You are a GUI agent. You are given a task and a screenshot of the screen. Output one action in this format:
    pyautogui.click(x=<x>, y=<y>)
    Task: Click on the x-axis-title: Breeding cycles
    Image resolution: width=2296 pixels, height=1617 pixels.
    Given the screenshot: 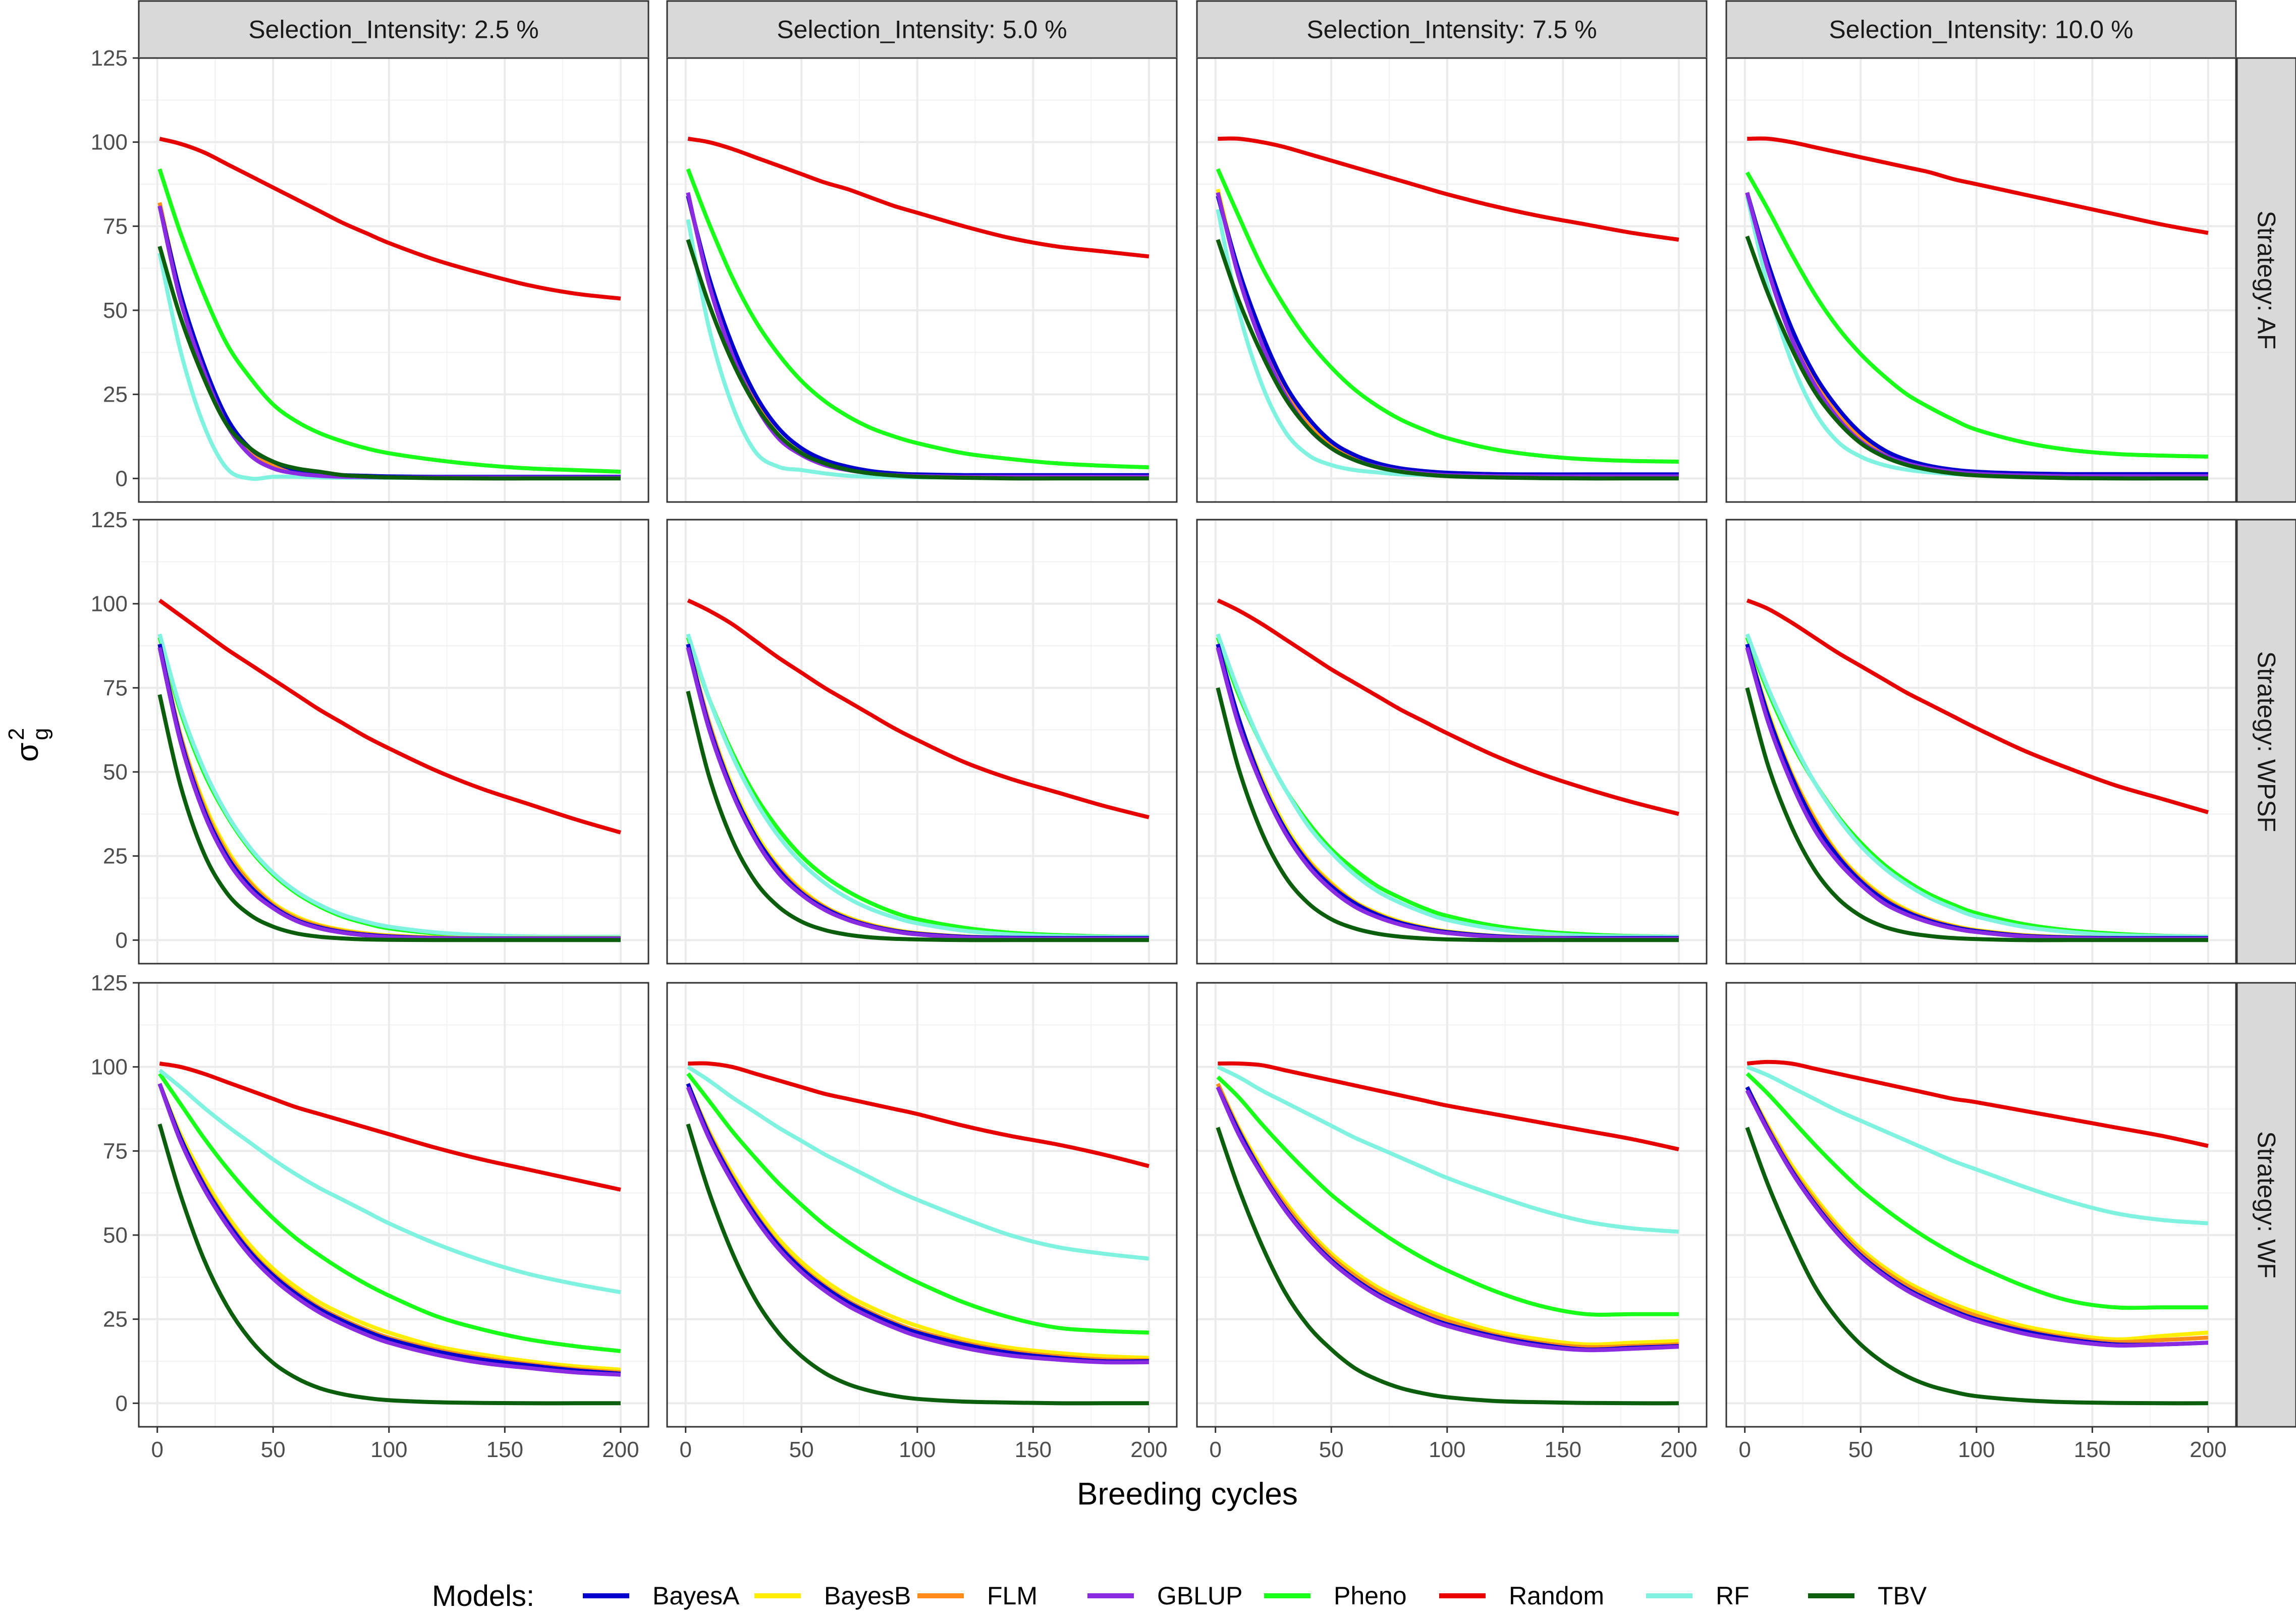 What is the action you would take?
    pyautogui.click(x=1187, y=1494)
    